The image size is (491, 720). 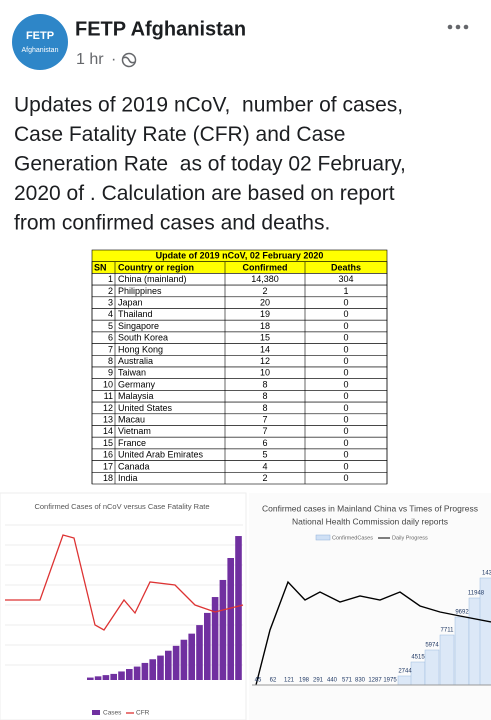 What do you see at coordinates (108, 455) in the screenshot?
I see `table-cell: 16` at bounding box center [108, 455].